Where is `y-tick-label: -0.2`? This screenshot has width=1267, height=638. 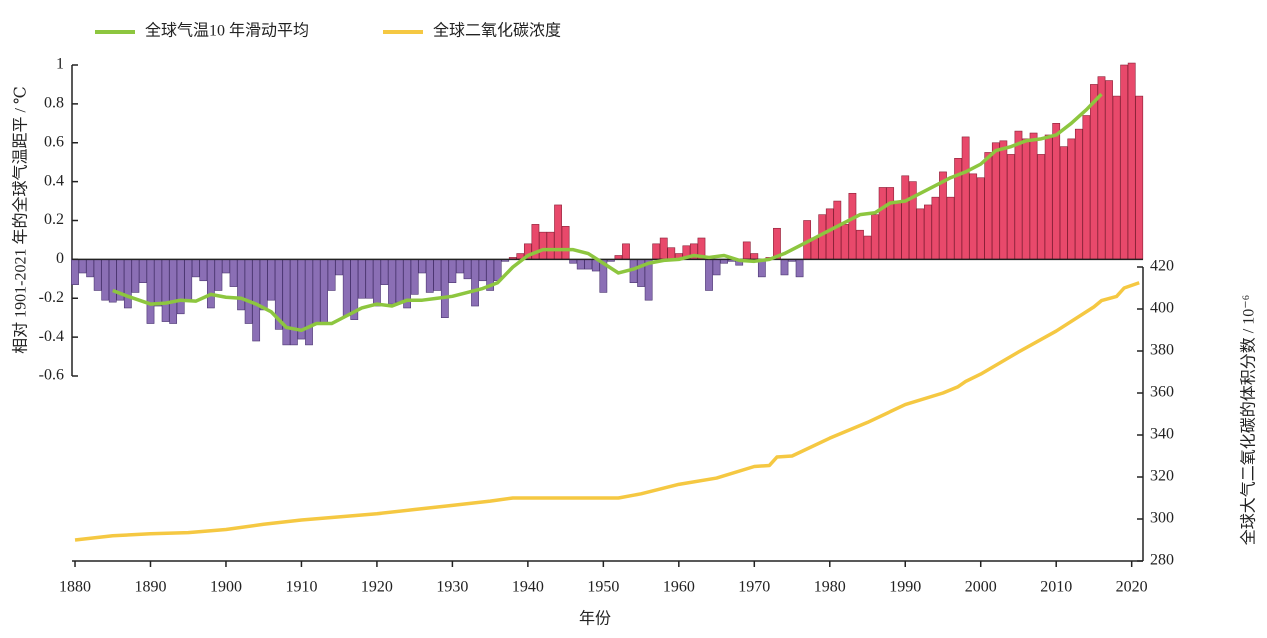
y-tick-label: -0.2 is located at coordinates (51, 297).